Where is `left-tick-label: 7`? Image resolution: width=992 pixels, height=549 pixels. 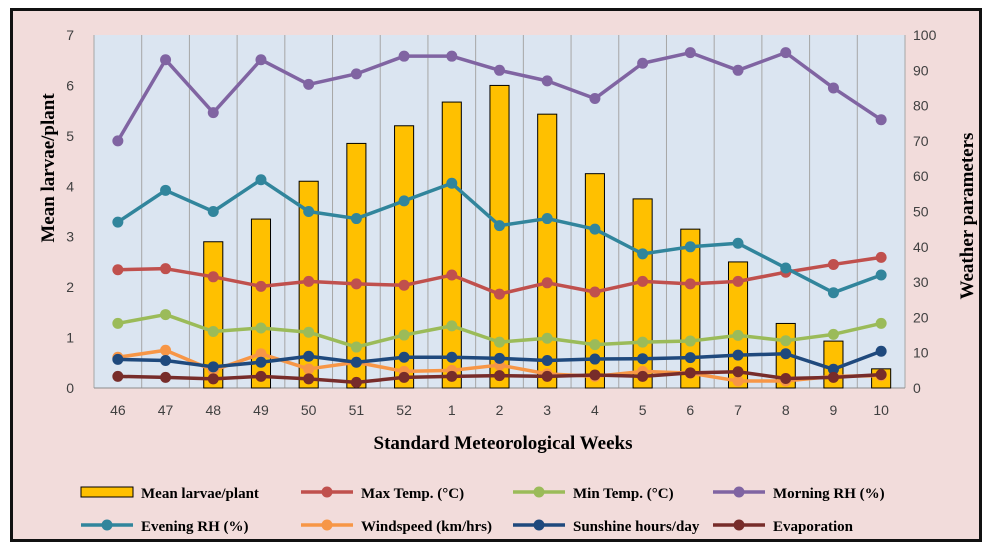 left-tick-label: 7 is located at coordinates (70, 35).